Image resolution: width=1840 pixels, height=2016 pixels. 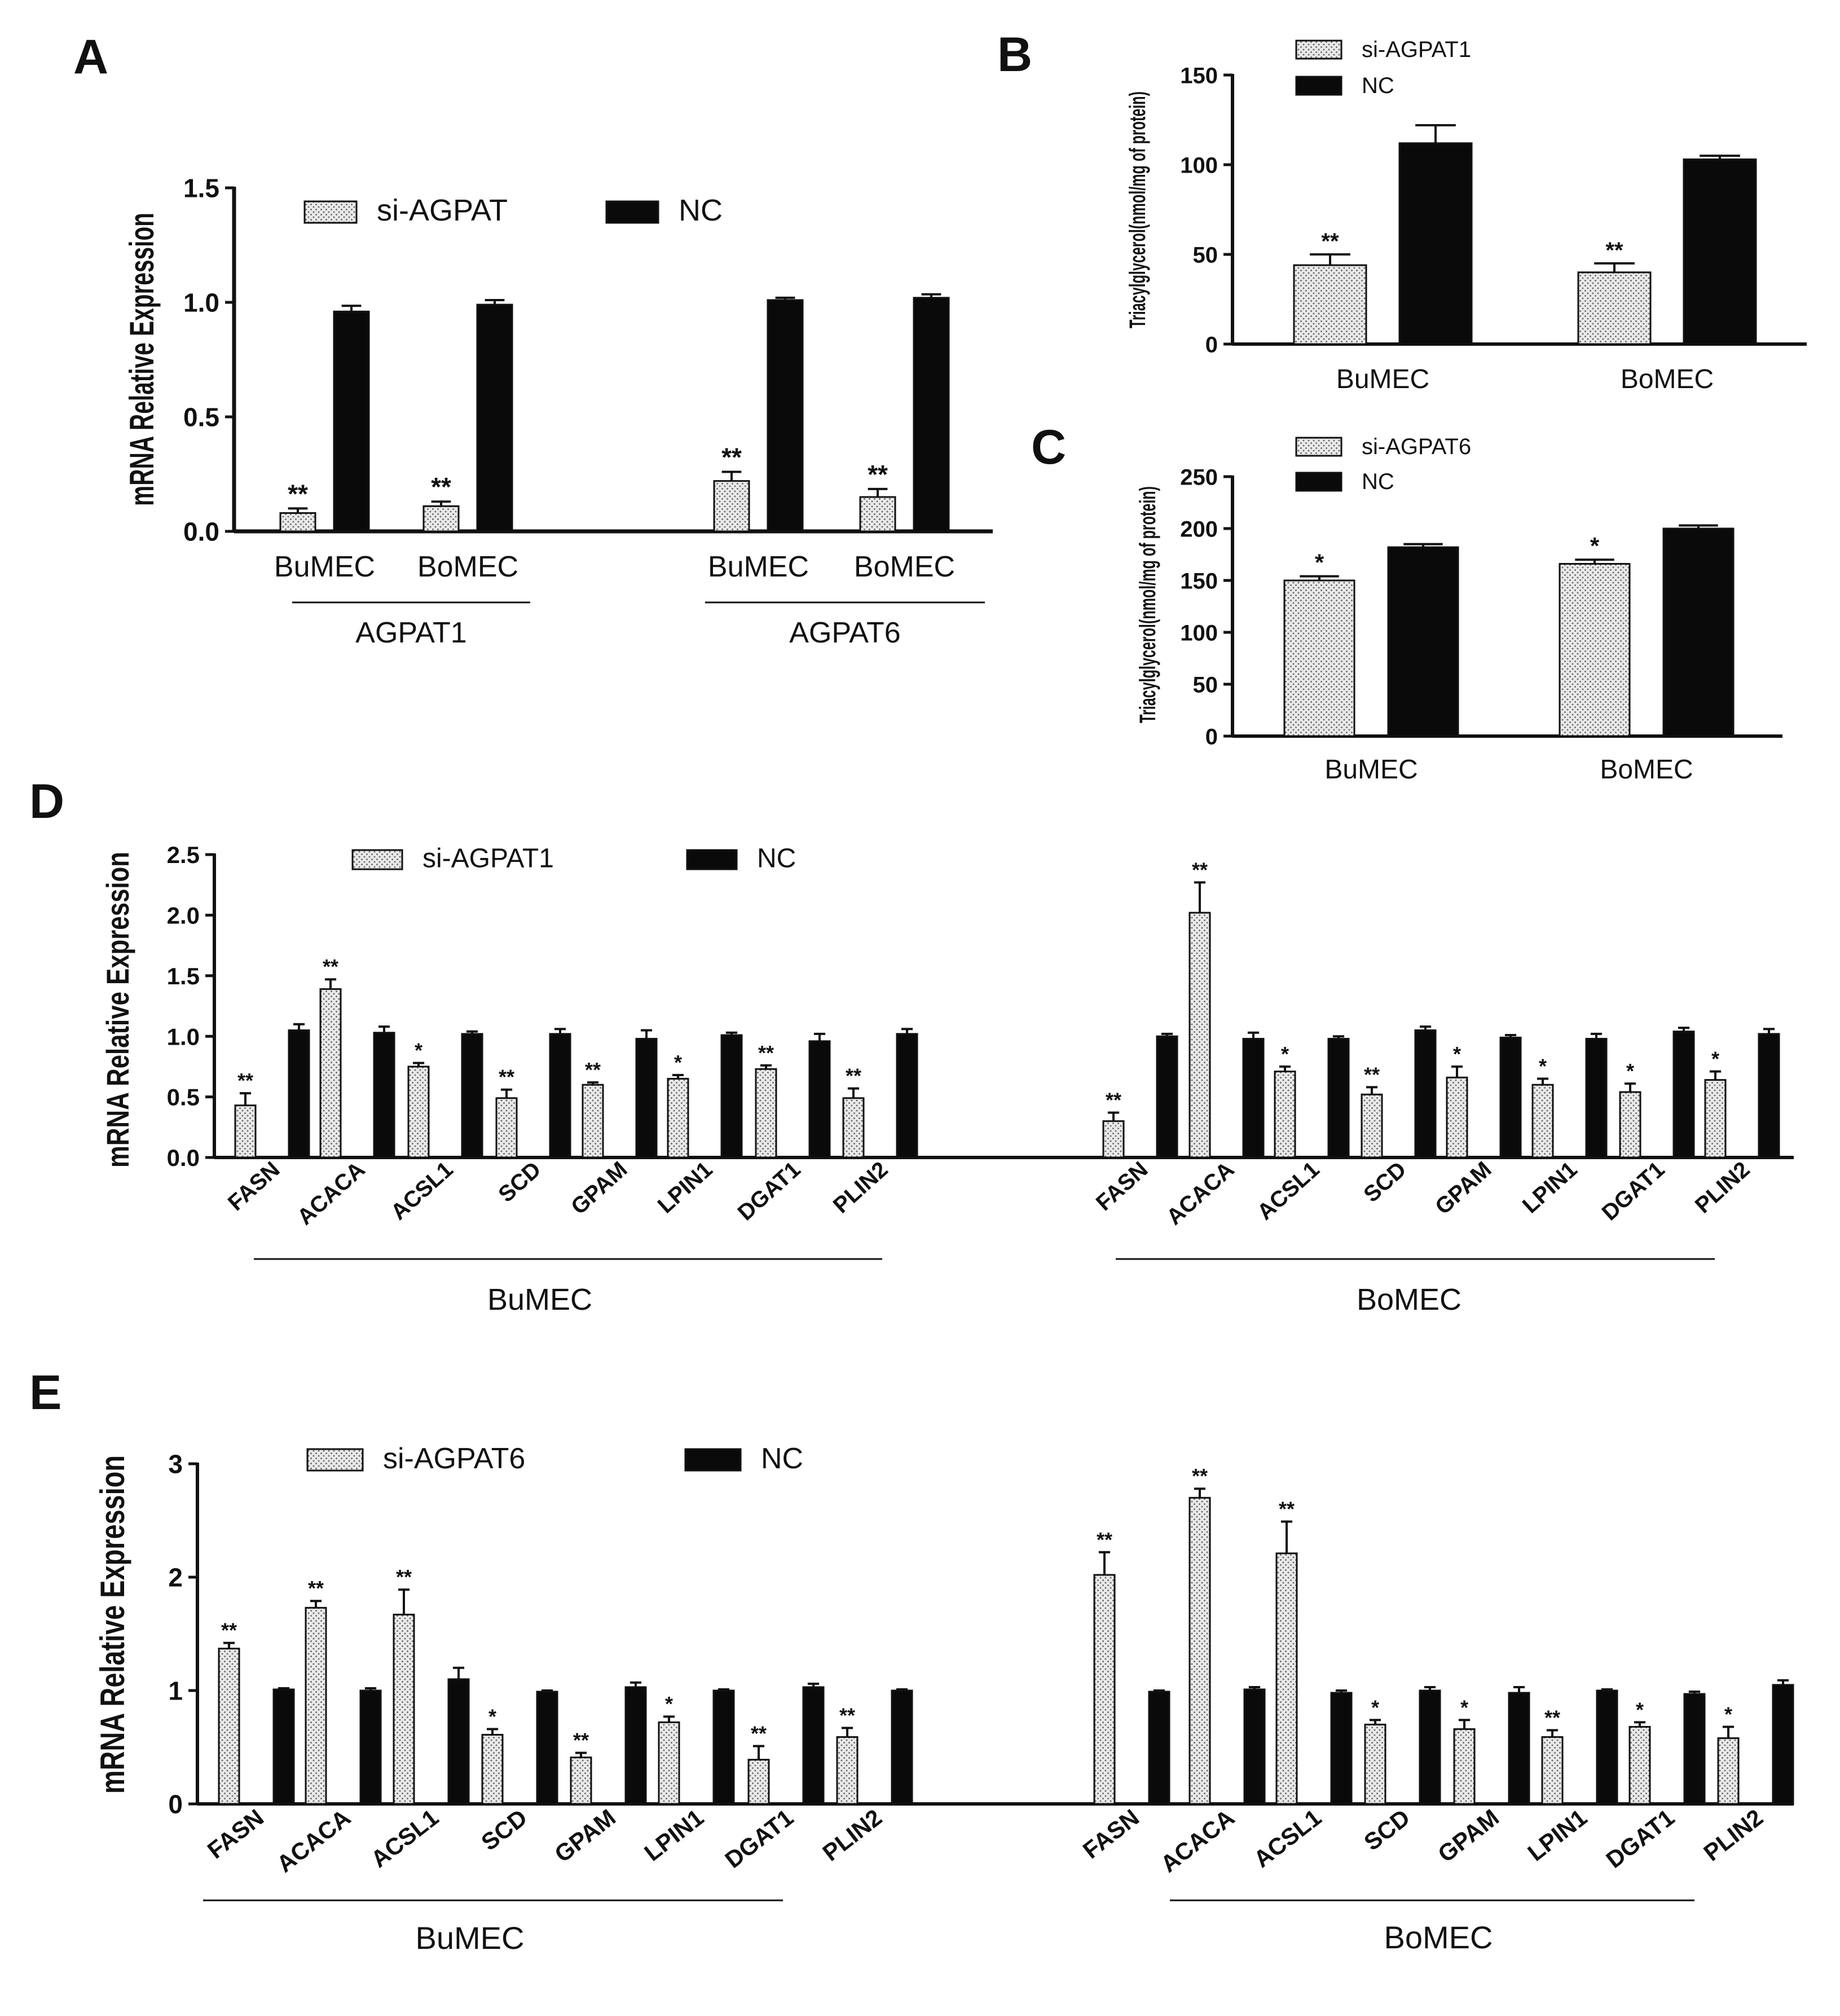 I want to click on y-tick-label: 0.5, so click(x=201, y=417).